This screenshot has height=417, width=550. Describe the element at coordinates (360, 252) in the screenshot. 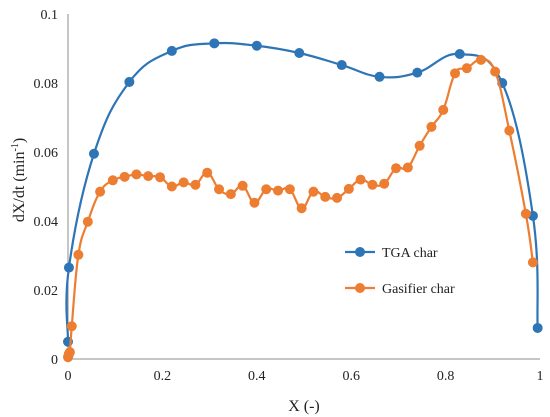

I see `legend-marker-tga-char` at that location.